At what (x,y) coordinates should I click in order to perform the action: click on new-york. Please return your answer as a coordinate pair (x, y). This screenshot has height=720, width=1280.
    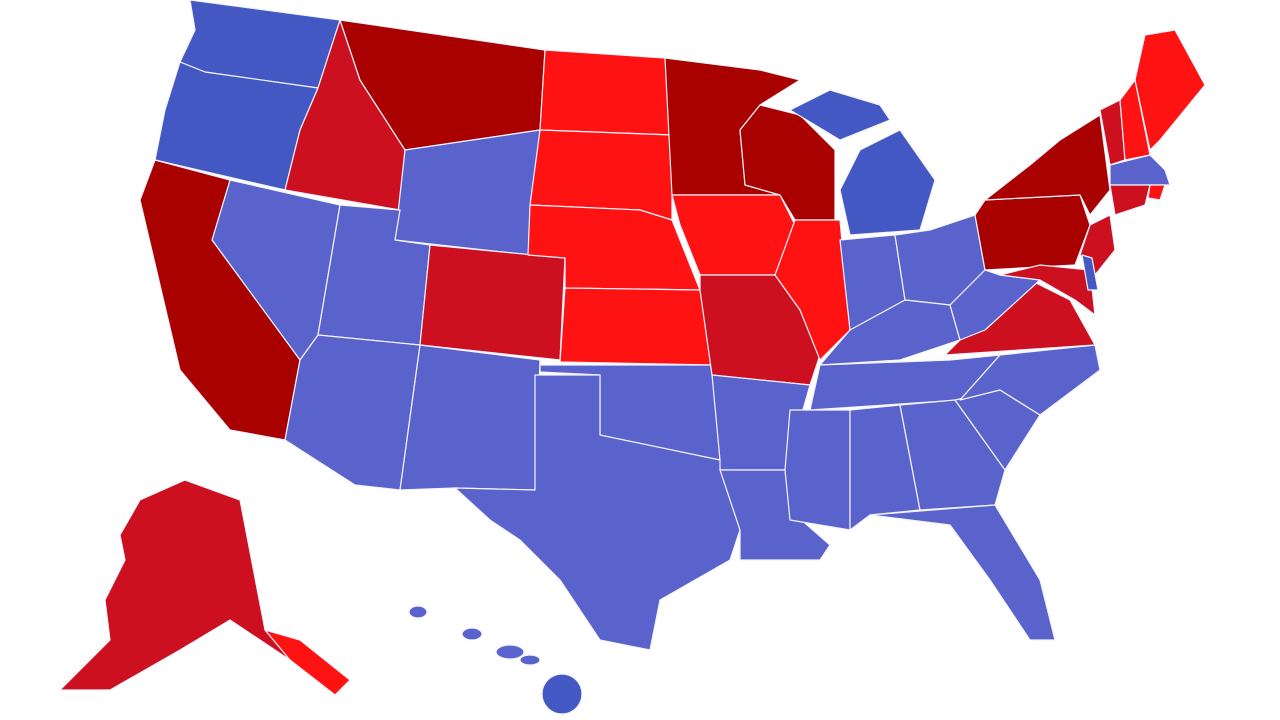
    Looking at the image, I should click on (1047, 165).